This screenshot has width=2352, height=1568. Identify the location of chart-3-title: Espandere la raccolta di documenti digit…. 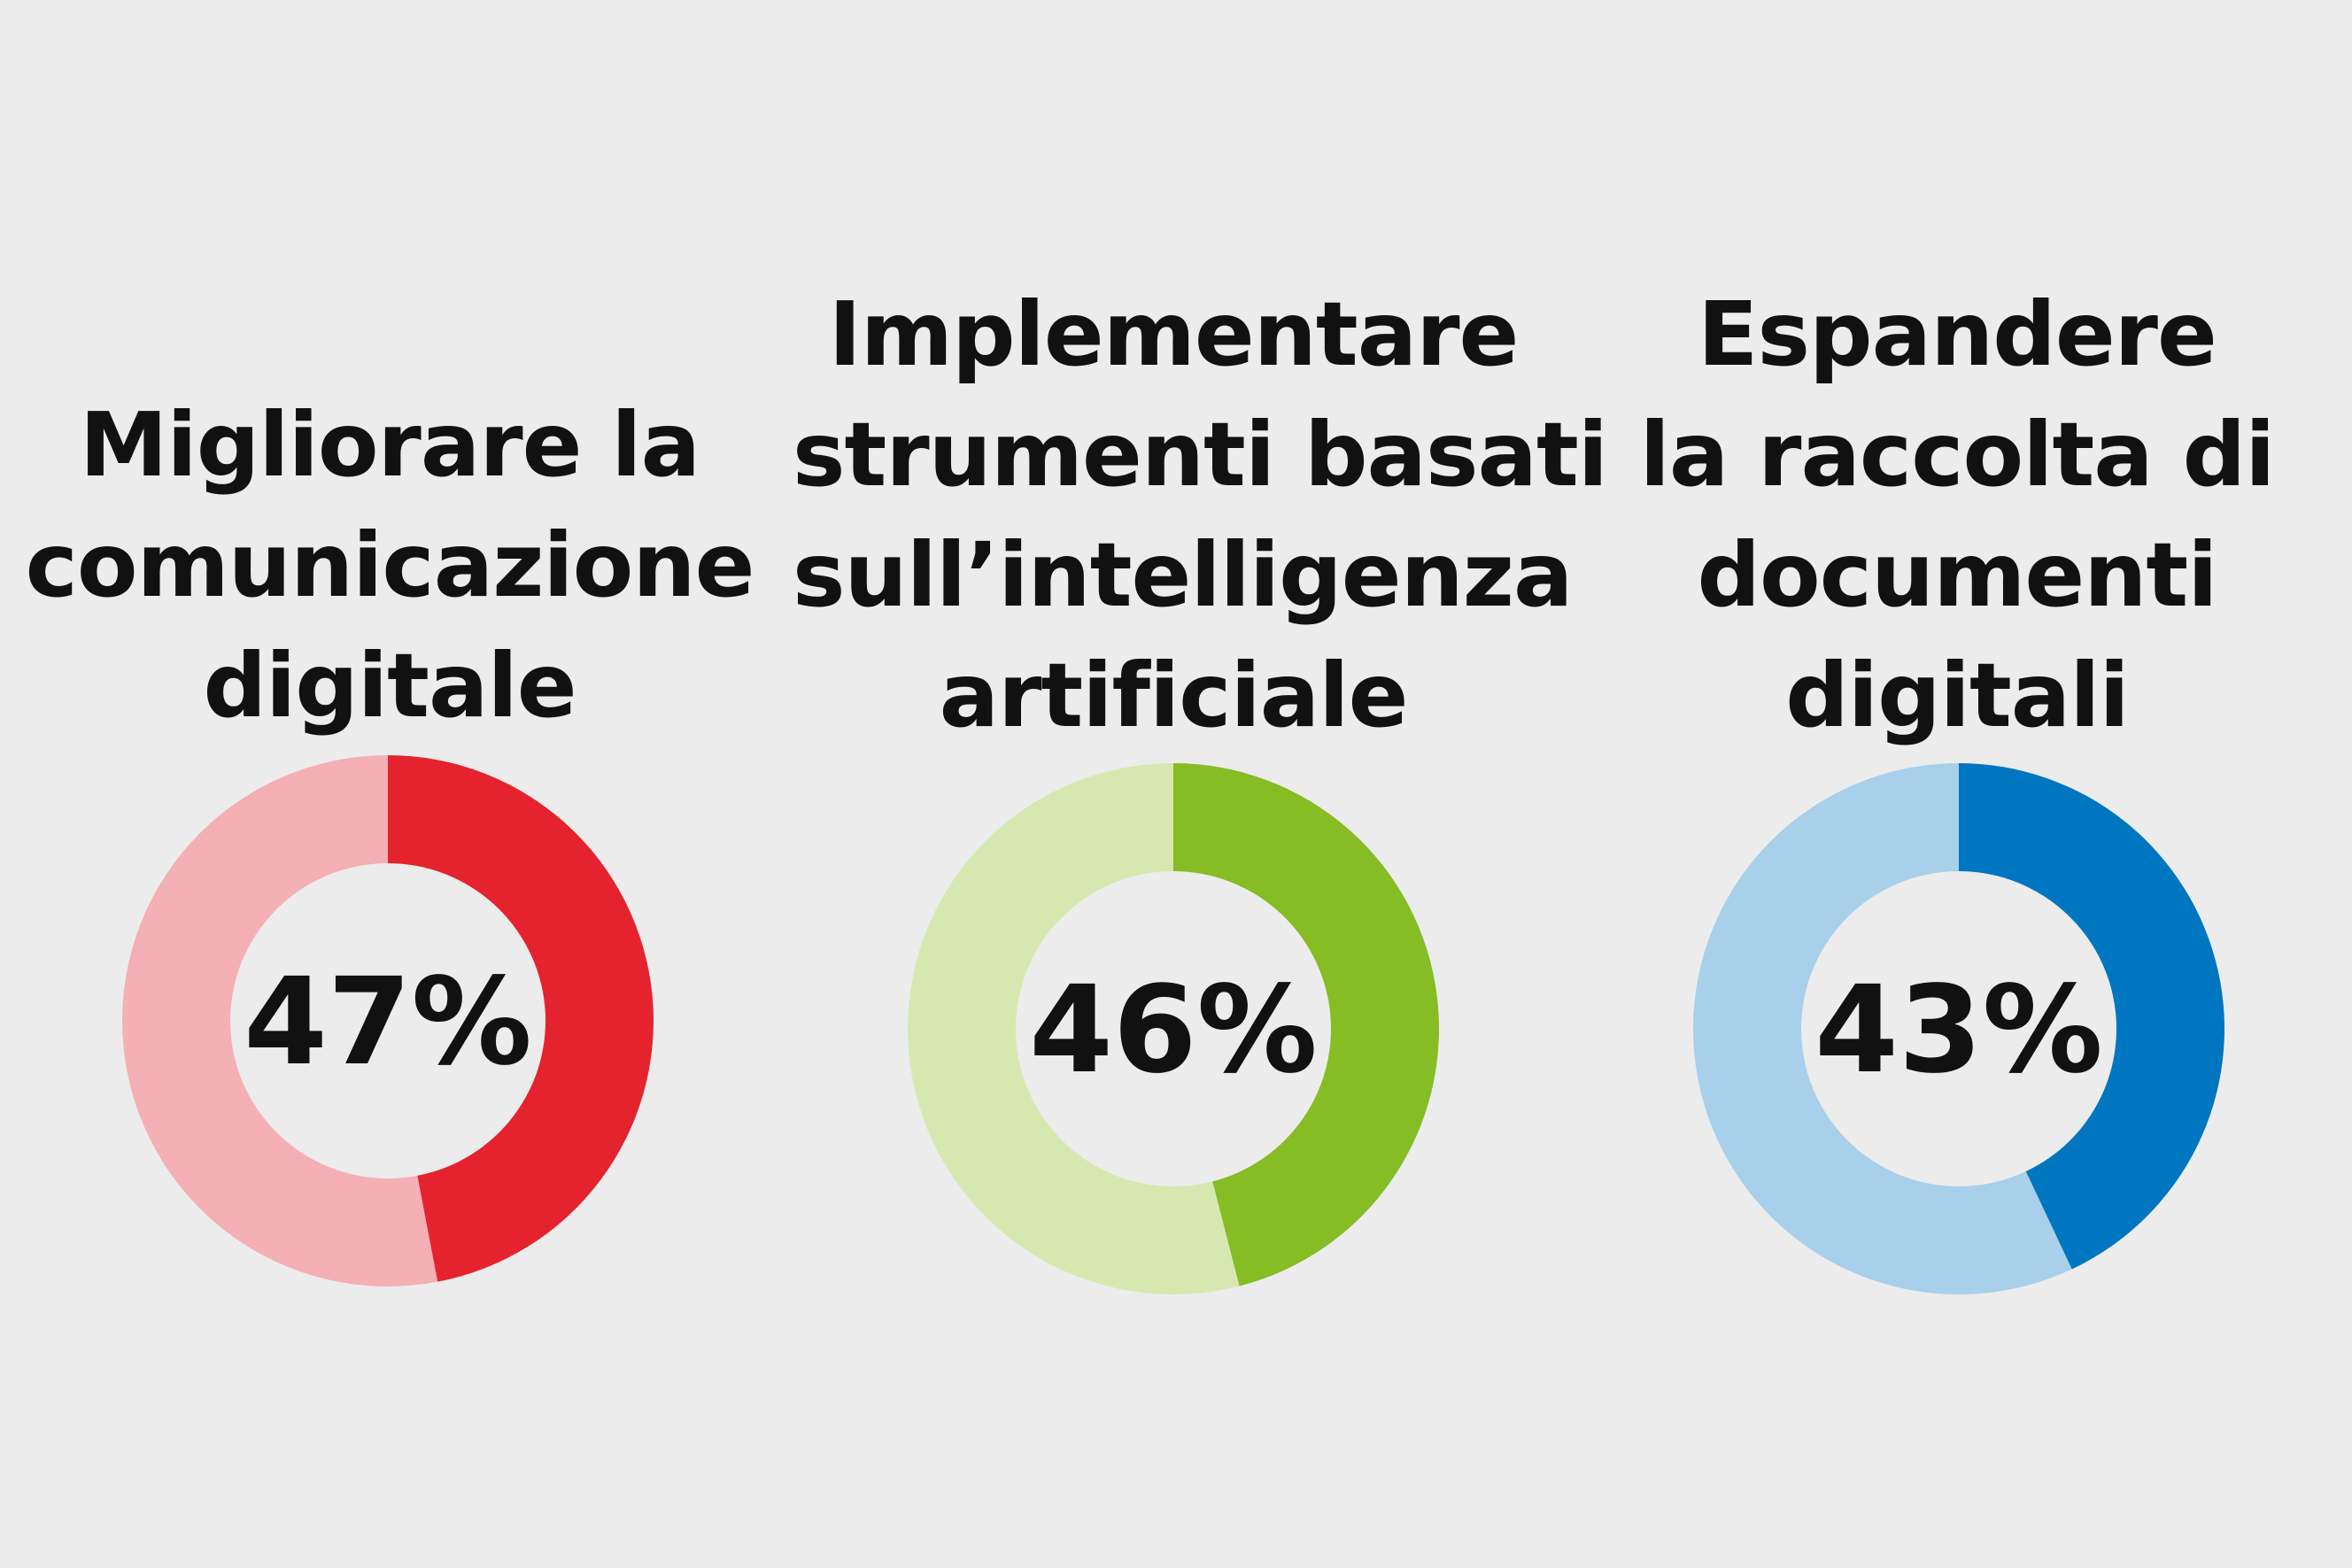
(1957, 515).